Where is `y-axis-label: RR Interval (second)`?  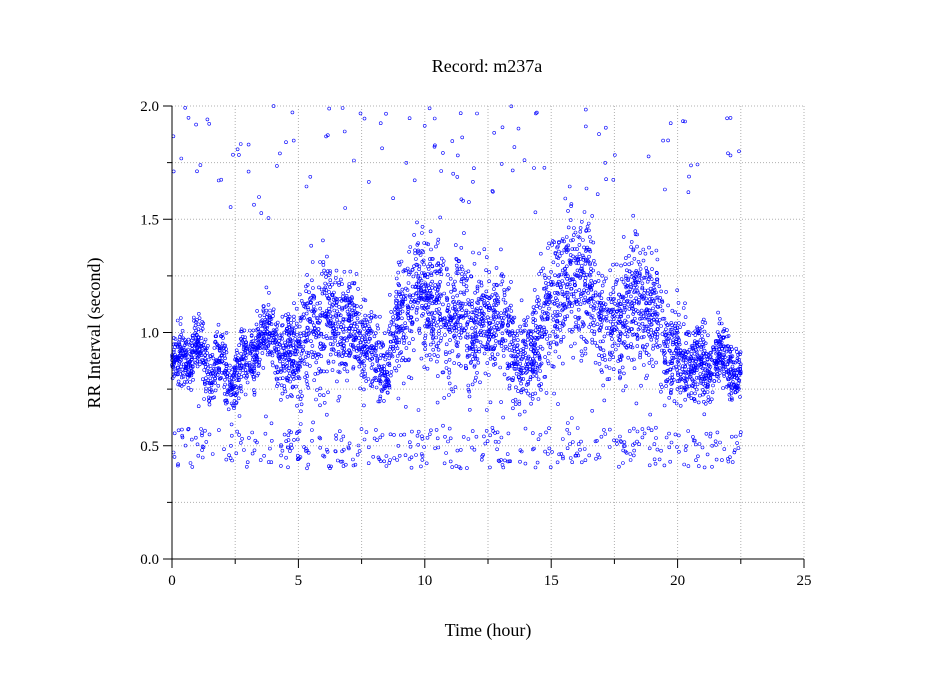
y-axis-label: RR Interval (second) is located at coordinates (94, 333).